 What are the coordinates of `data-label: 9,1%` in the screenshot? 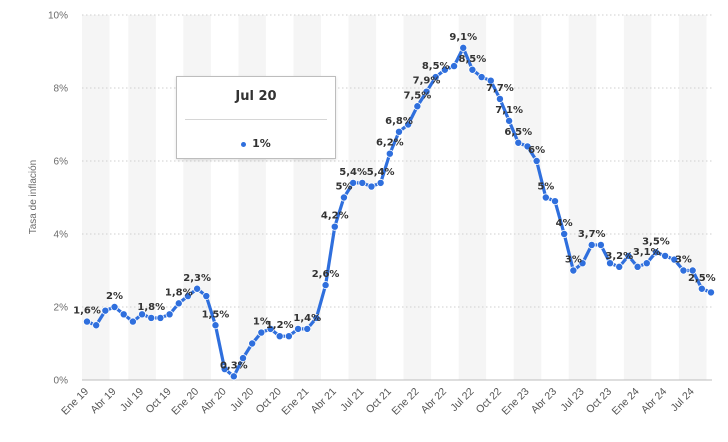 It's located at (463, 37).